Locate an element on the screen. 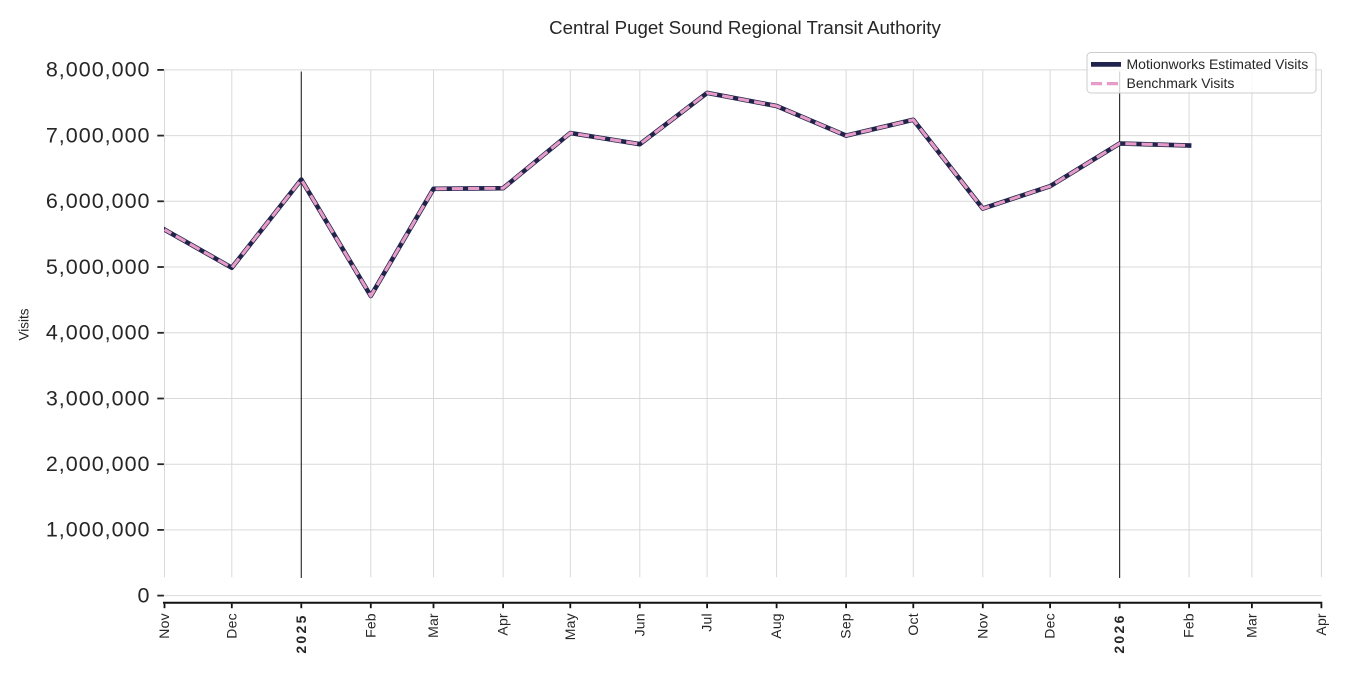  svg-text: 6,000,000 is located at coordinates (98, 201).